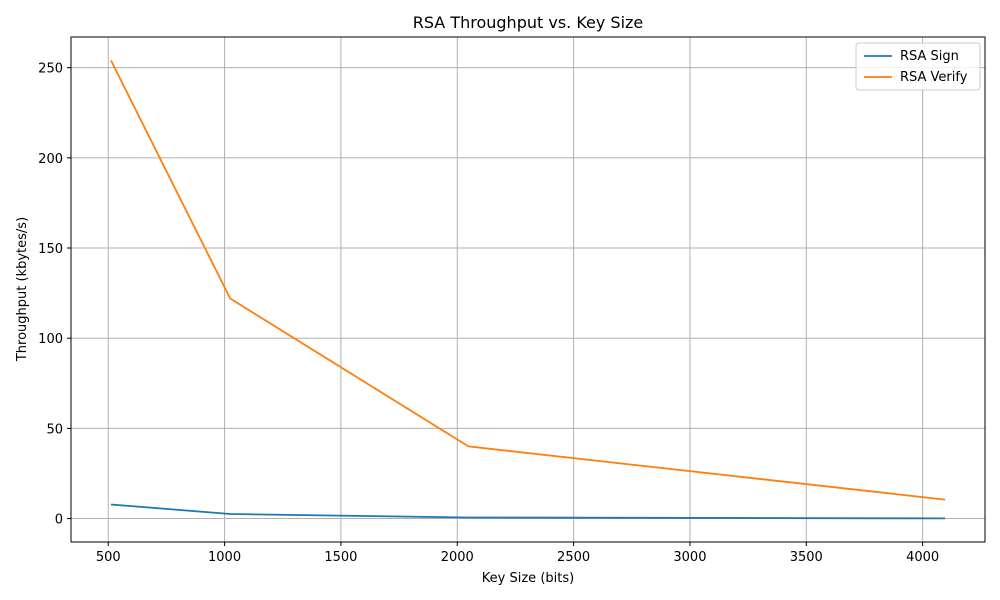  What do you see at coordinates (517, 553) in the screenshot?
I see `x-axis-ticks: 500 1000 1500 2000 2500 3000 3500 4000` at bounding box center [517, 553].